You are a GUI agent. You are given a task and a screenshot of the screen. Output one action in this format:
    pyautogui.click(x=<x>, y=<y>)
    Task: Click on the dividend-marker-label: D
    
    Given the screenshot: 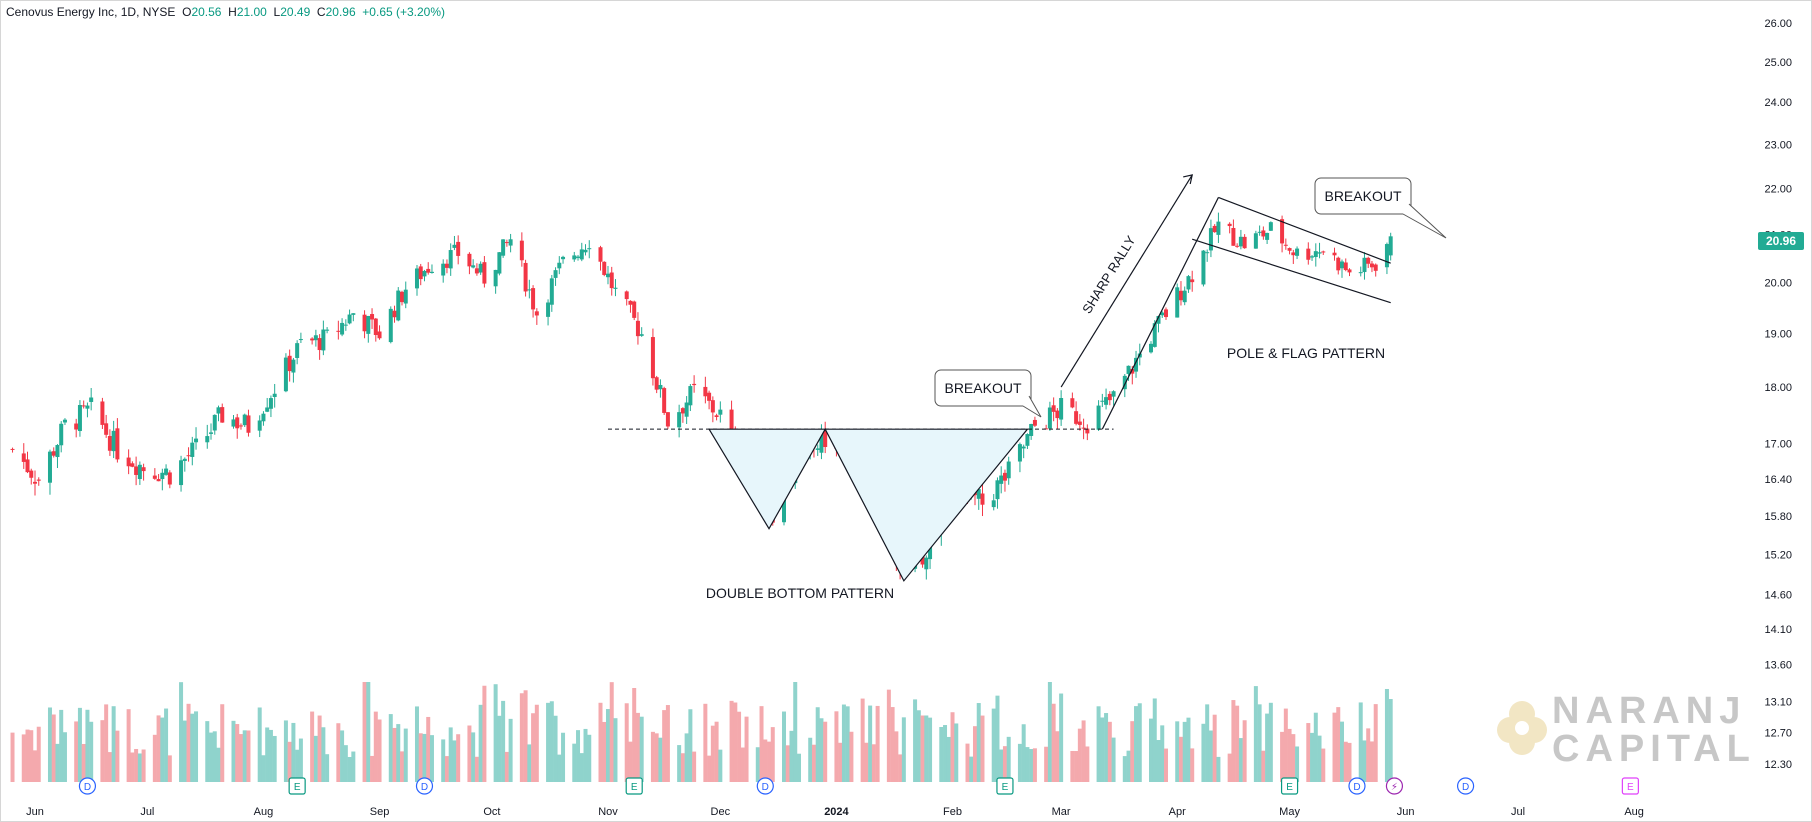 What is the action you would take?
    pyautogui.click(x=87, y=787)
    